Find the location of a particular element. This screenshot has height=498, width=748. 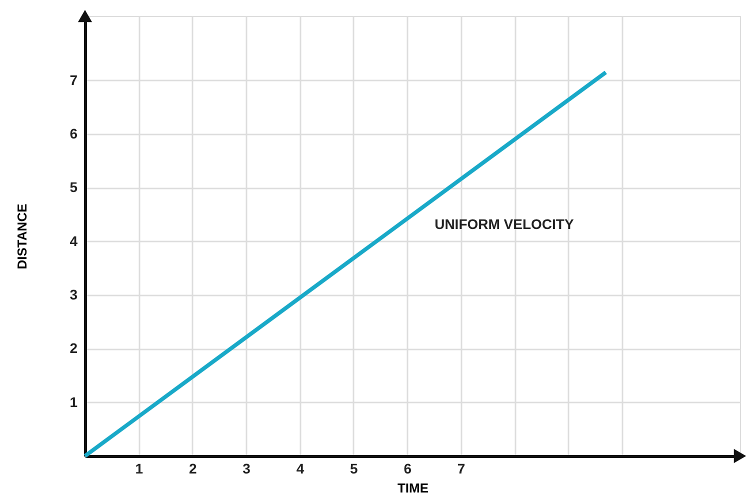

y-tick-label: 5 is located at coordinates (74, 187).